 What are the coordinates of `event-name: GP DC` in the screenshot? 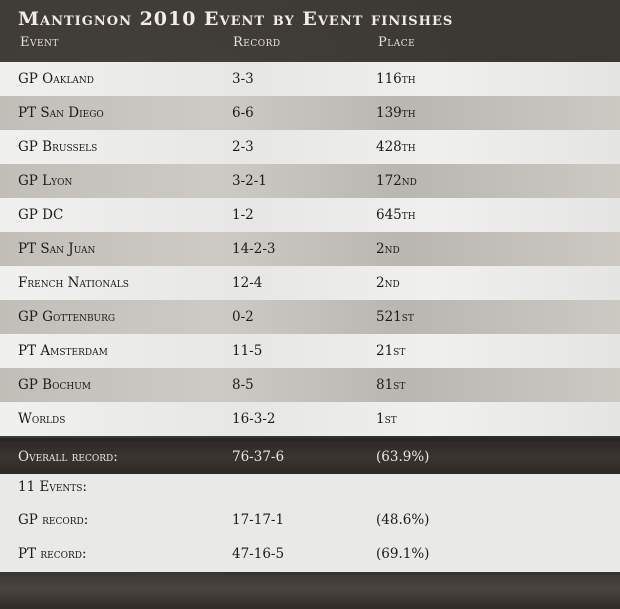 It's located at (41, 215).